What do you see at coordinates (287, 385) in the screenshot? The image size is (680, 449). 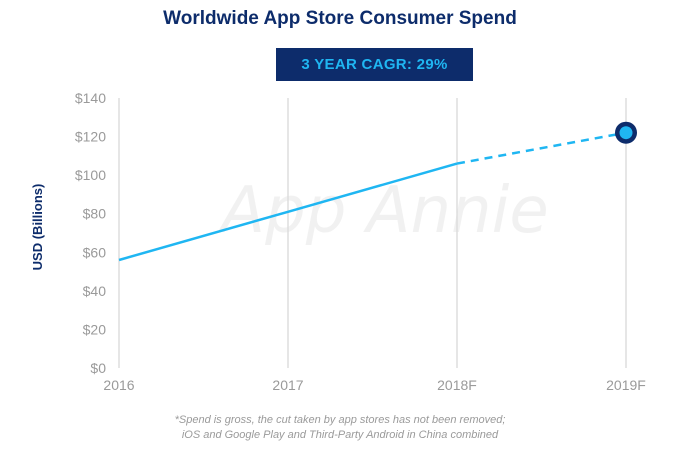 I see `x-tick-label: 2017` at bounding box center [287, 385].